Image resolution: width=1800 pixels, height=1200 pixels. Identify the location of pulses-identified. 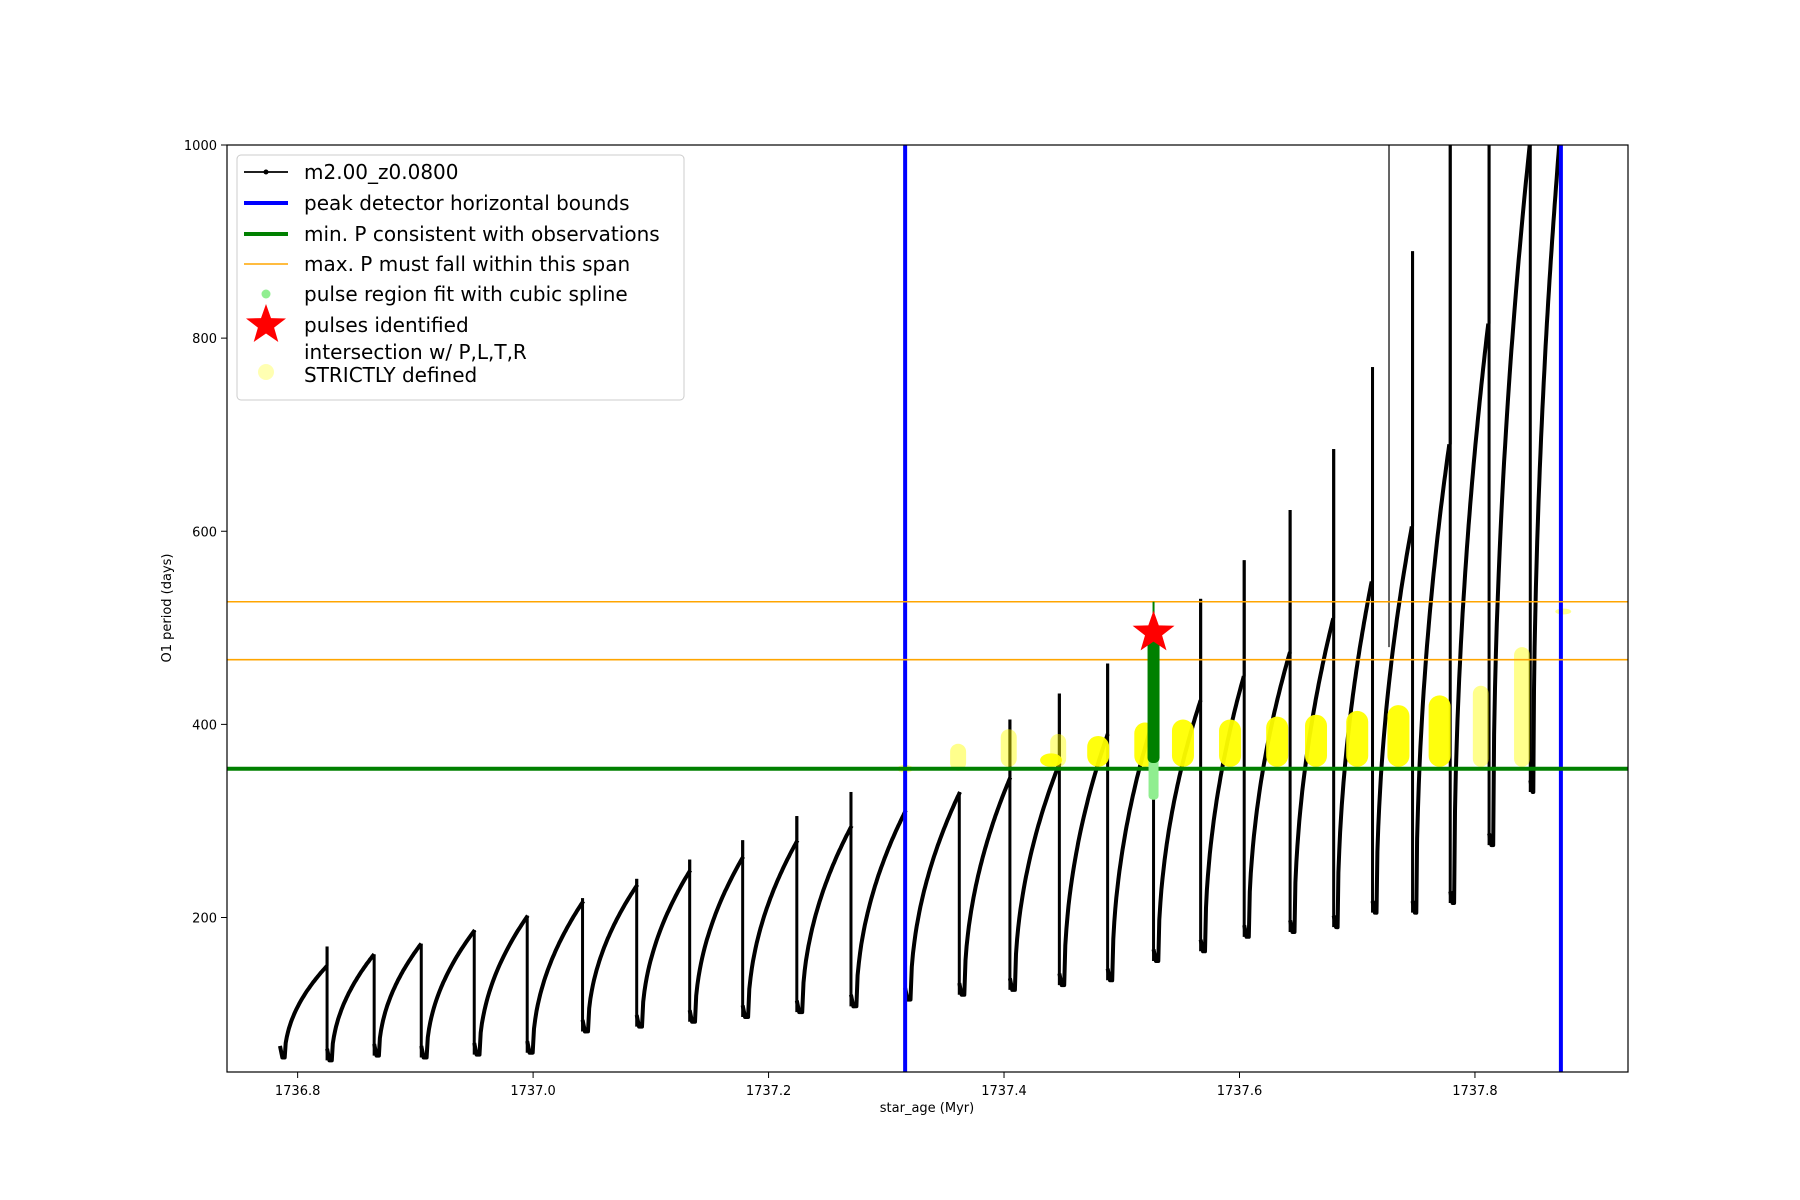
(1153, 630).